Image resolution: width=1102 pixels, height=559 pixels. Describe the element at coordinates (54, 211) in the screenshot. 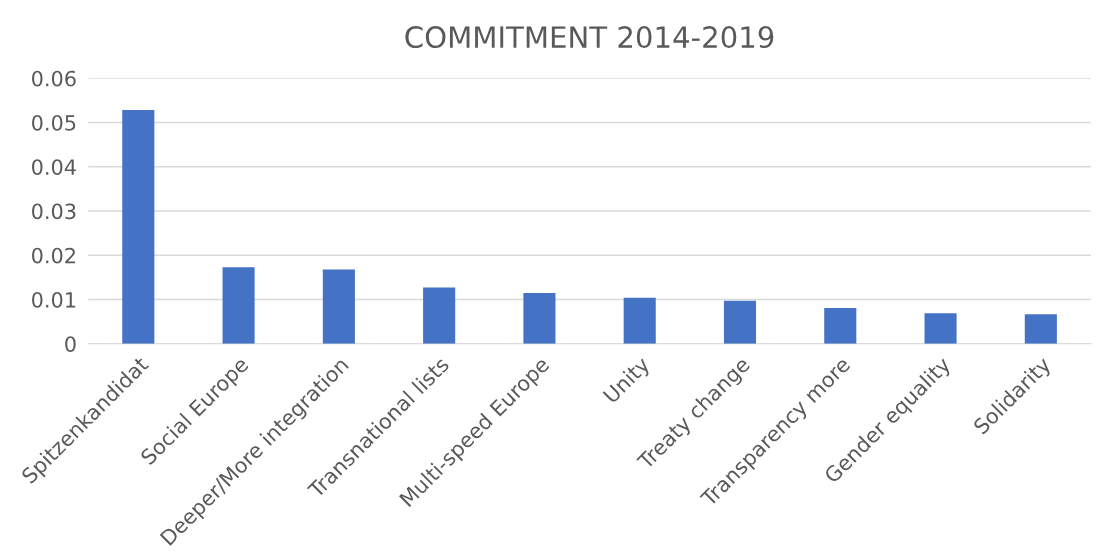

I see `y-tick-label: 0.03` at that location.